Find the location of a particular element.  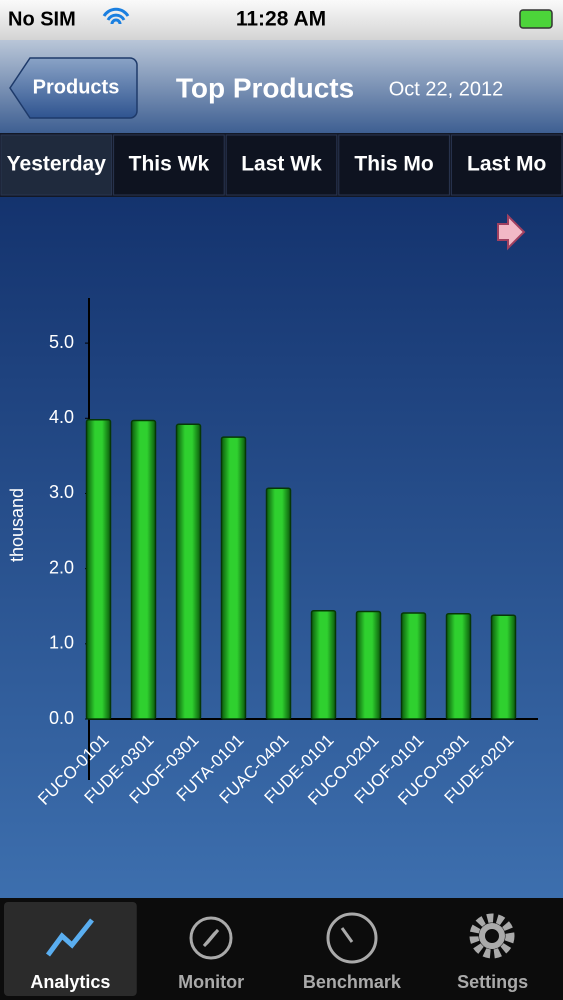

nav-date: Oct 22, 2012 is located at coordinates (446, 89).